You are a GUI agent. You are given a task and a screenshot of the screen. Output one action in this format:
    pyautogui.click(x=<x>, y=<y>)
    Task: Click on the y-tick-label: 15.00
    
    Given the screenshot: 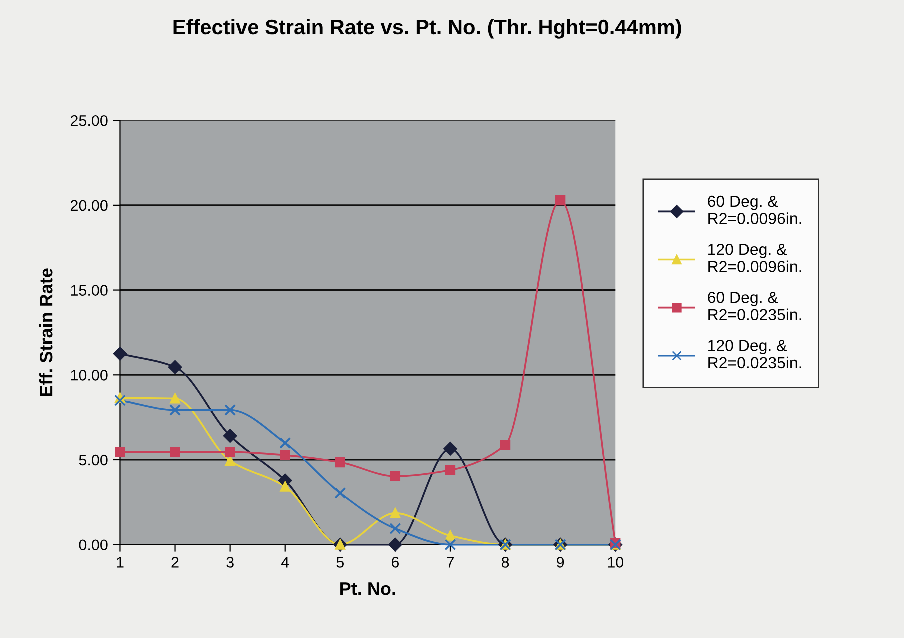 What is the action you would take?
    pyautogui.click(x=89, y=290)
    